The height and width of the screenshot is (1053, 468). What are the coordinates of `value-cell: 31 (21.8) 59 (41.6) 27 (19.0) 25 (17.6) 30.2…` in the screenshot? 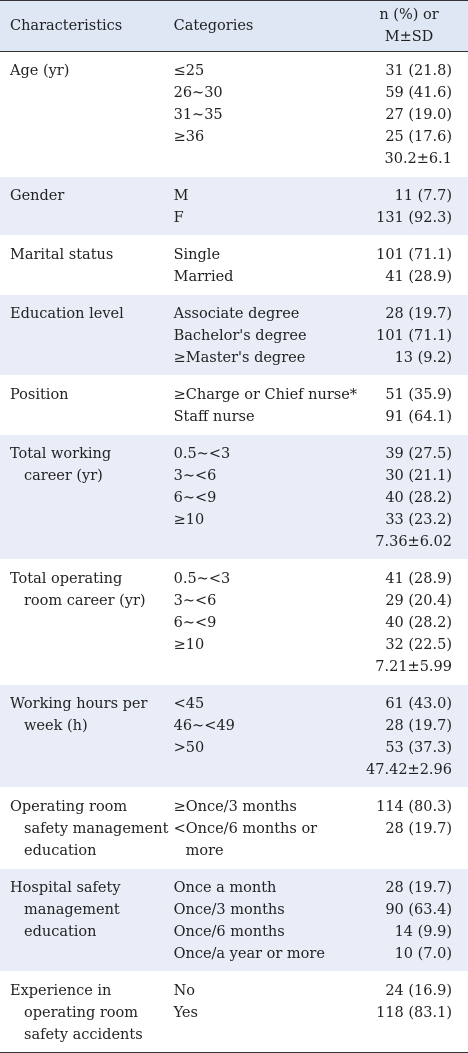 It's located at (417, 114).